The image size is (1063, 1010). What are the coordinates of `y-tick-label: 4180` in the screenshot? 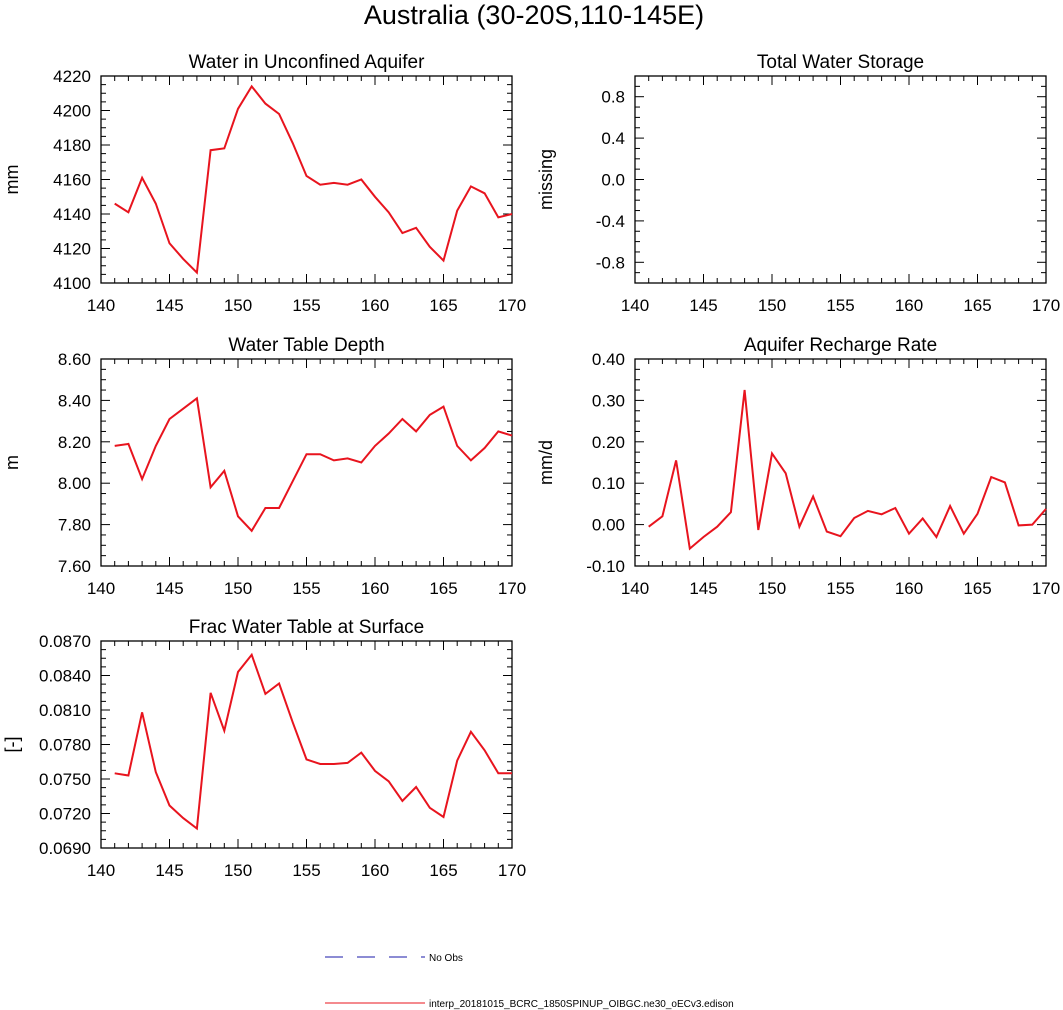 It's located at (72, 145).